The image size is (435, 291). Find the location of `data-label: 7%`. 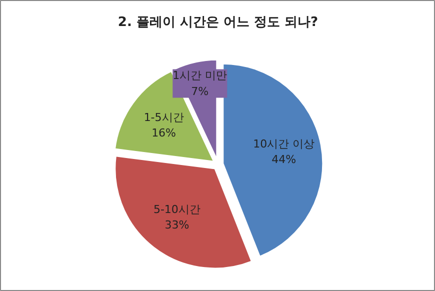

data-label: 7% is located at coordinates (200, 91).